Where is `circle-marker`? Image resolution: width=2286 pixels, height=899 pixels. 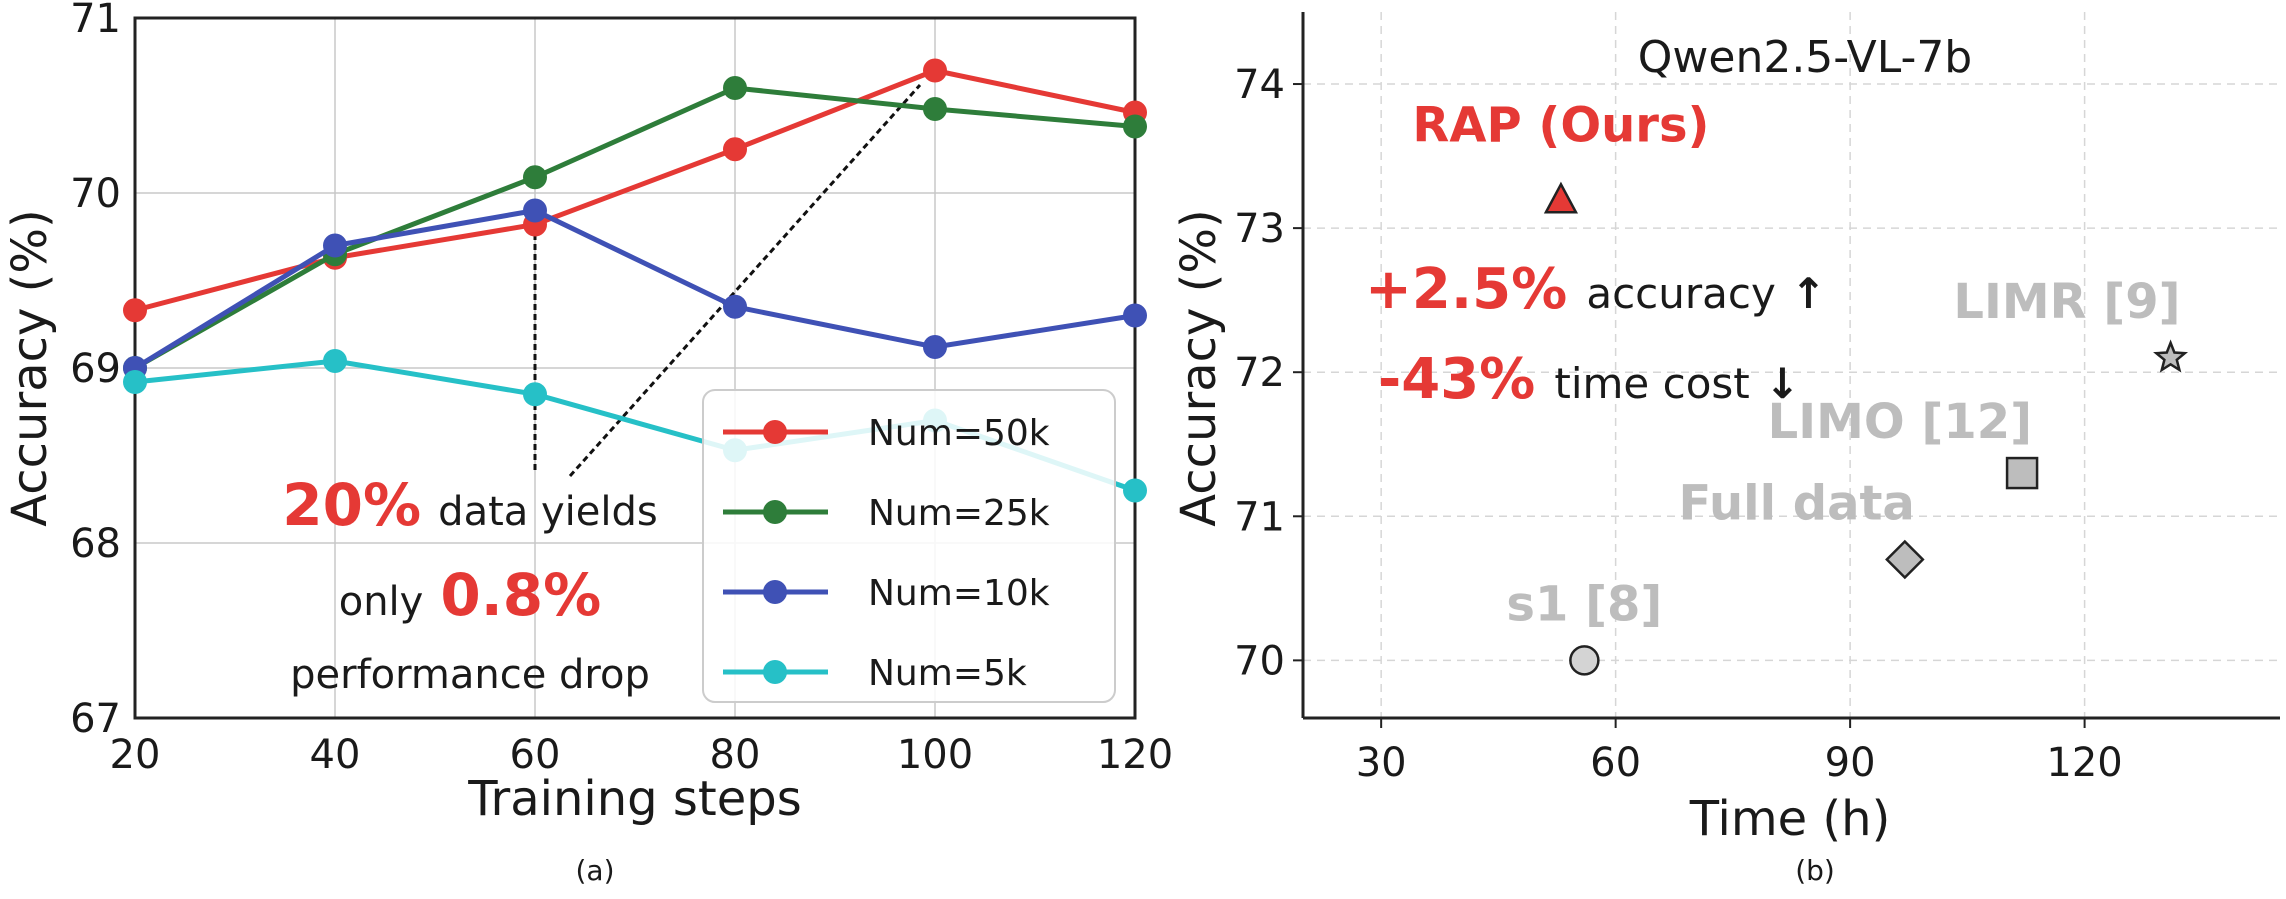
circle-marker is located at coordinates (1584, 660).